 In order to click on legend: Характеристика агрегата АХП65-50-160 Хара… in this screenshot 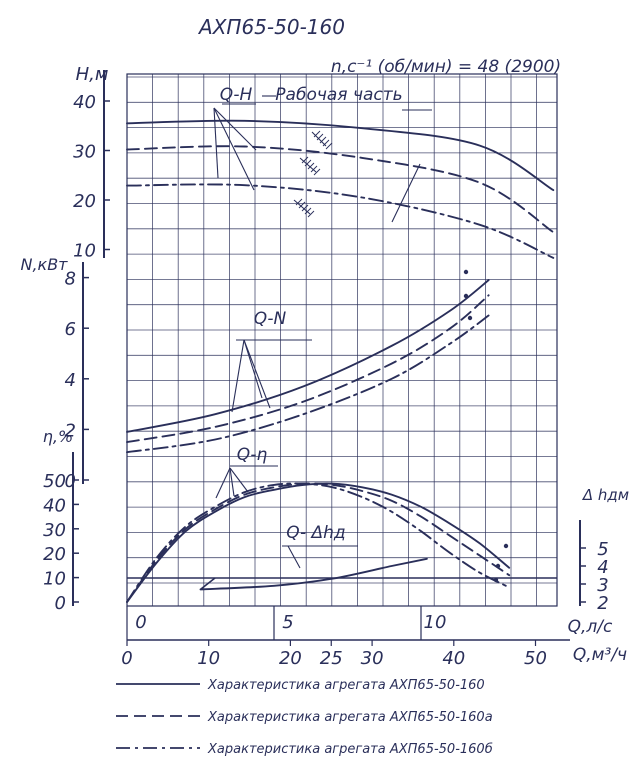, I will do `click(304, 717)`.